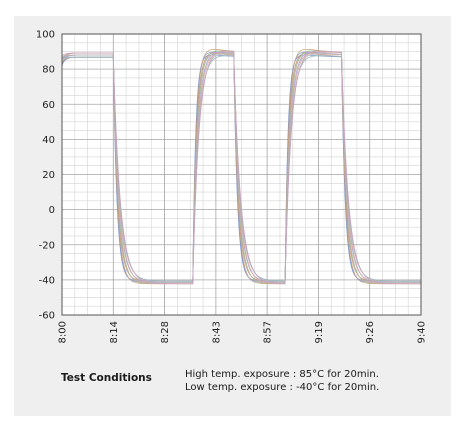 The height and width of the screenshot is (425, 463). I want to click on low-temp-exposure: Low temp. exposure : -40°C for 20min., so click(282, 387).